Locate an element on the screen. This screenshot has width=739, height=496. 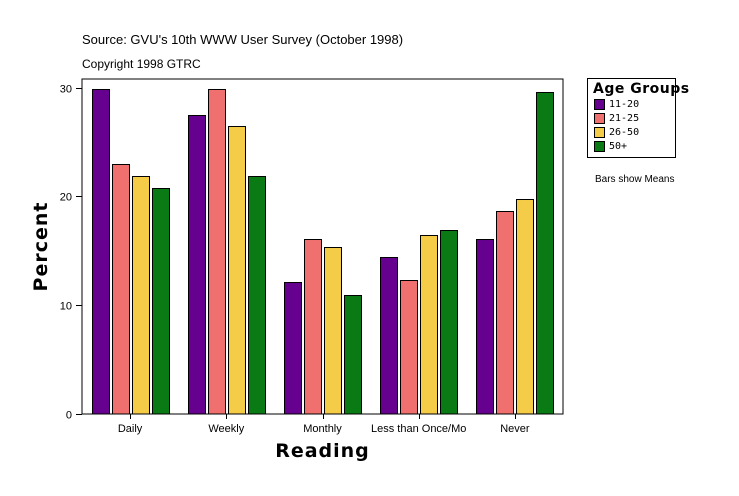
bar-26-50-less-than-once-mo is located at coordinates (429, 325).